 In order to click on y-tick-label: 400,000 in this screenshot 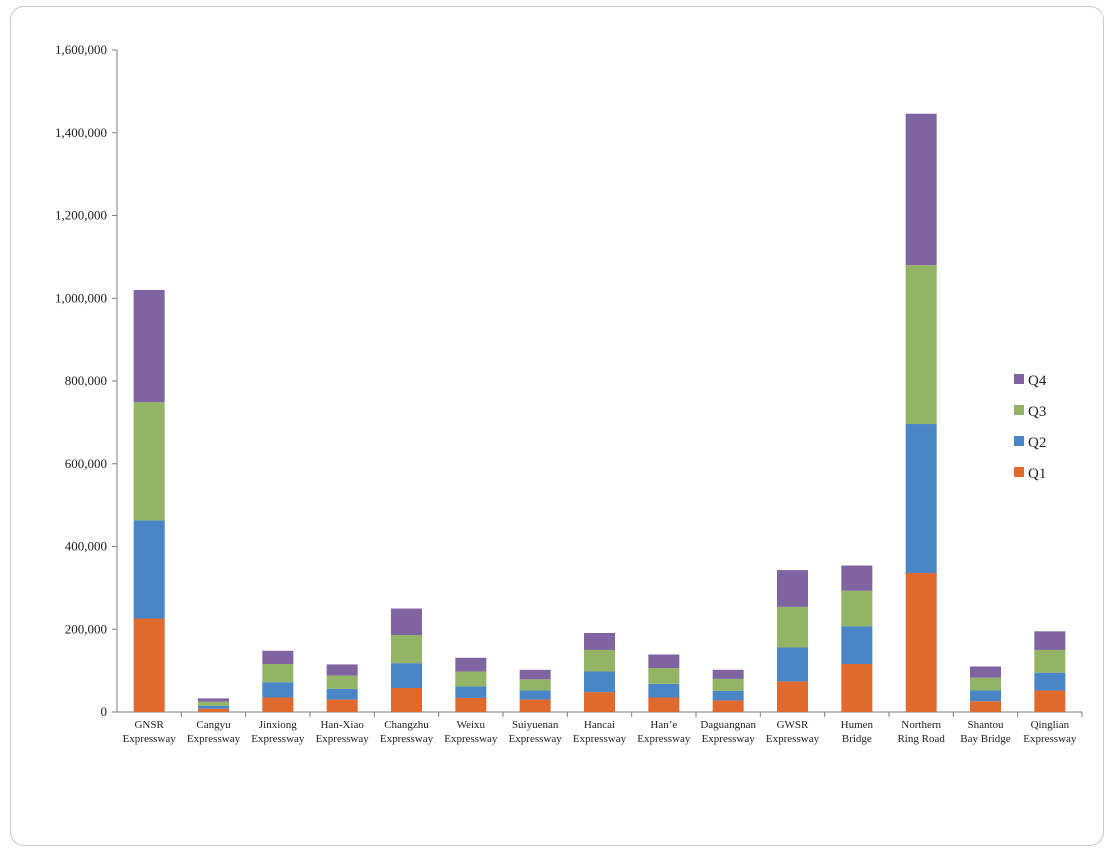, I will do `click(86, 546)`.